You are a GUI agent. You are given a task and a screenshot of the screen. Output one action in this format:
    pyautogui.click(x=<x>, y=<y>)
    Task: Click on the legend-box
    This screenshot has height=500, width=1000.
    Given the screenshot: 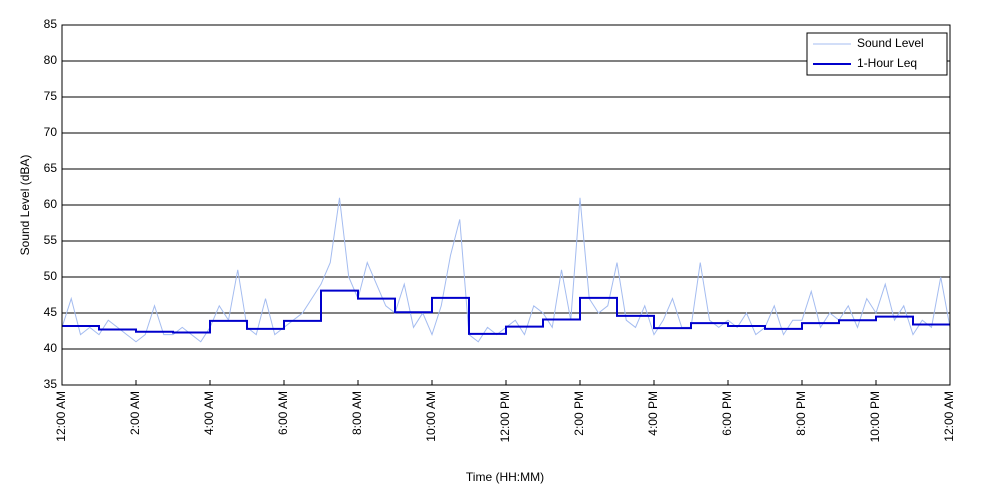 What is the action you would take?
    pyautogui.click(x=877, y=54)
    